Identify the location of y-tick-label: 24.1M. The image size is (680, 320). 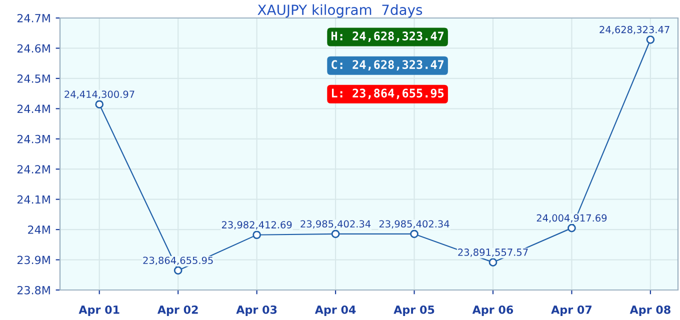
(33, 199).